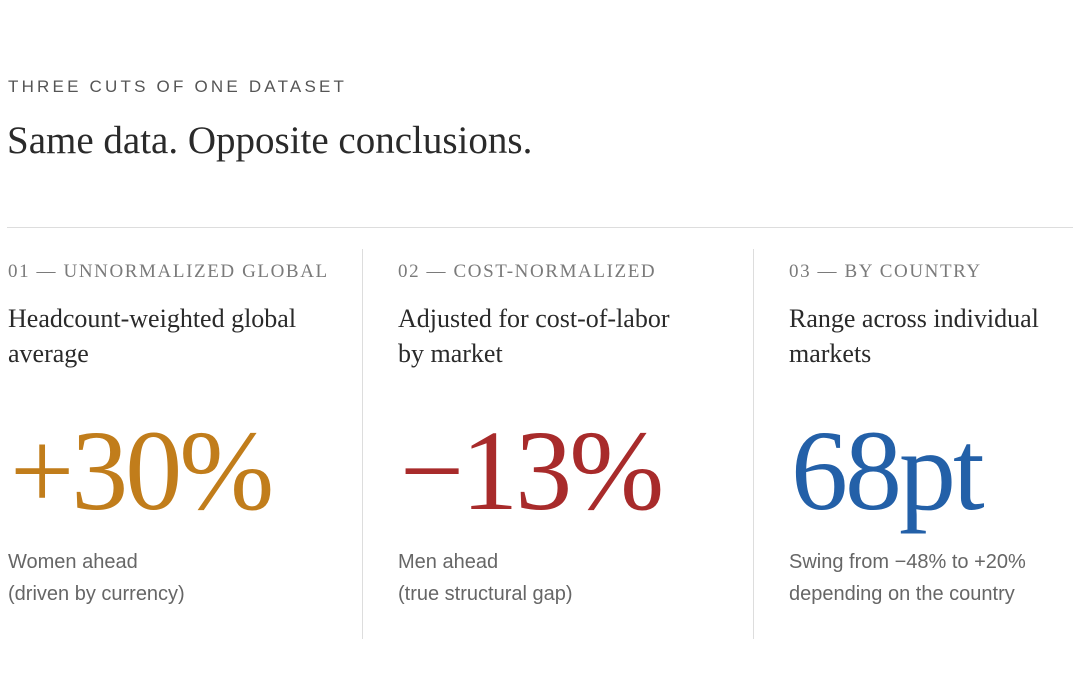 Image resolution: width=1080 pixels, height=675 pixels. Describe the element at coordinates (96, 594) in the screenshot. I see `caption-line: (driven by currency)` at that location.